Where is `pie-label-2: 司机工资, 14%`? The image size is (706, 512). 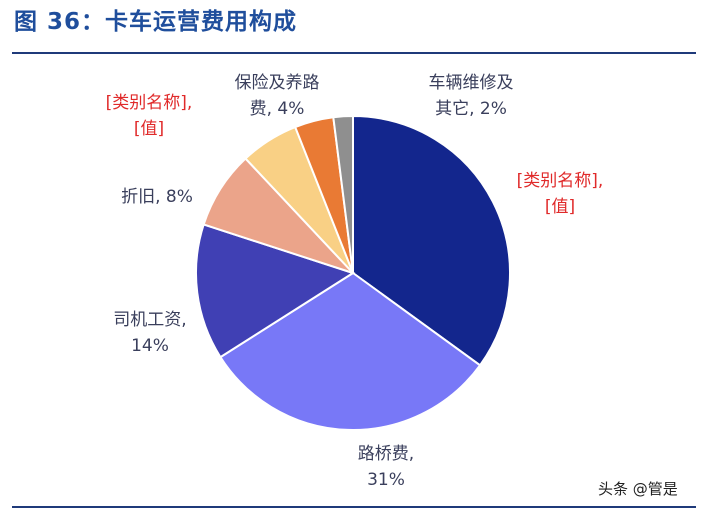
pie-label-2: 司机工资, 14% is located at coordinates (149, 333).